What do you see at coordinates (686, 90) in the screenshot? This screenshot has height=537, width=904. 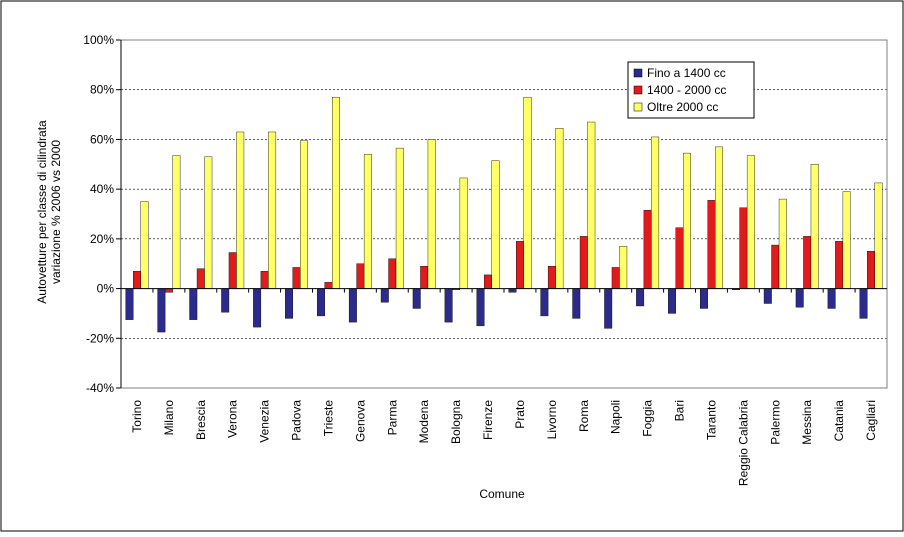 I see `legend-label-1400-2000: 1400 - 2000 cc` at bounding box center [686, 90].